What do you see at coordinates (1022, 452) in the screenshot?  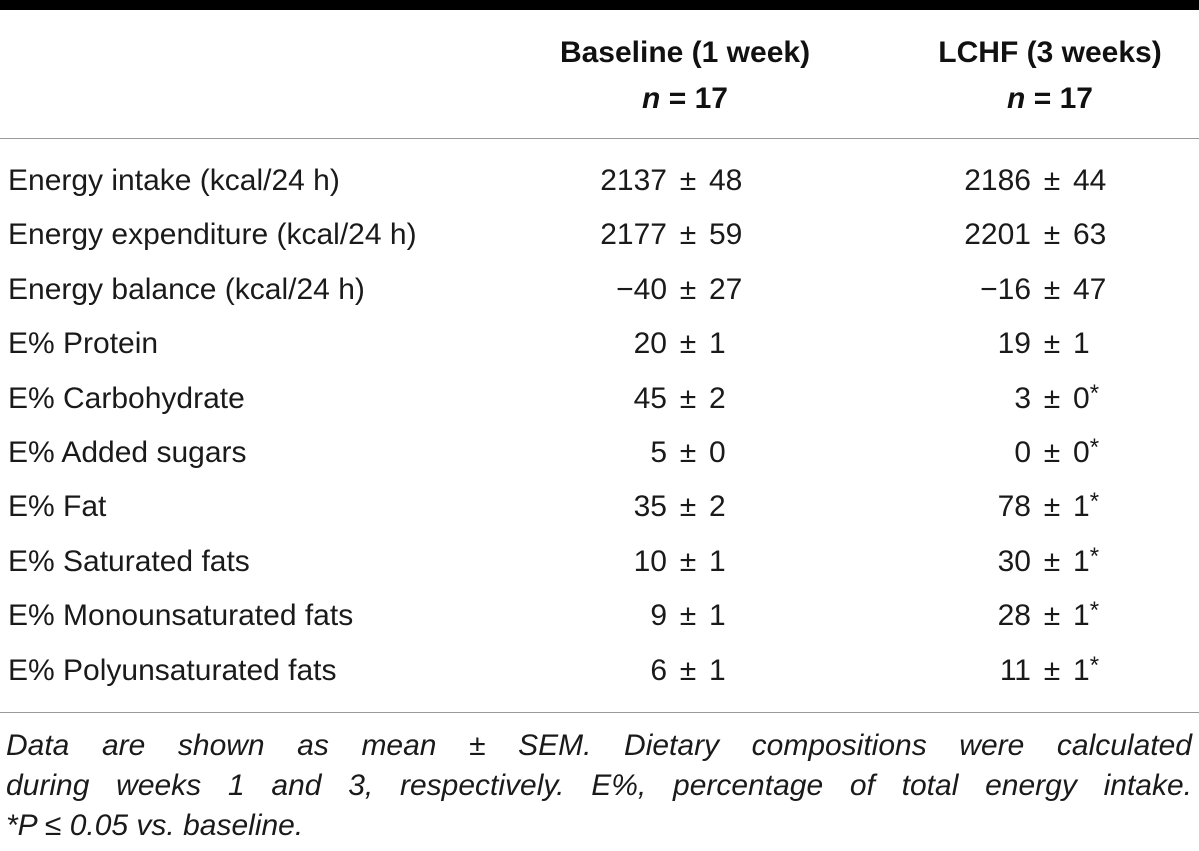 I see `mean-value: 0` at bounding box center [1022, 452].